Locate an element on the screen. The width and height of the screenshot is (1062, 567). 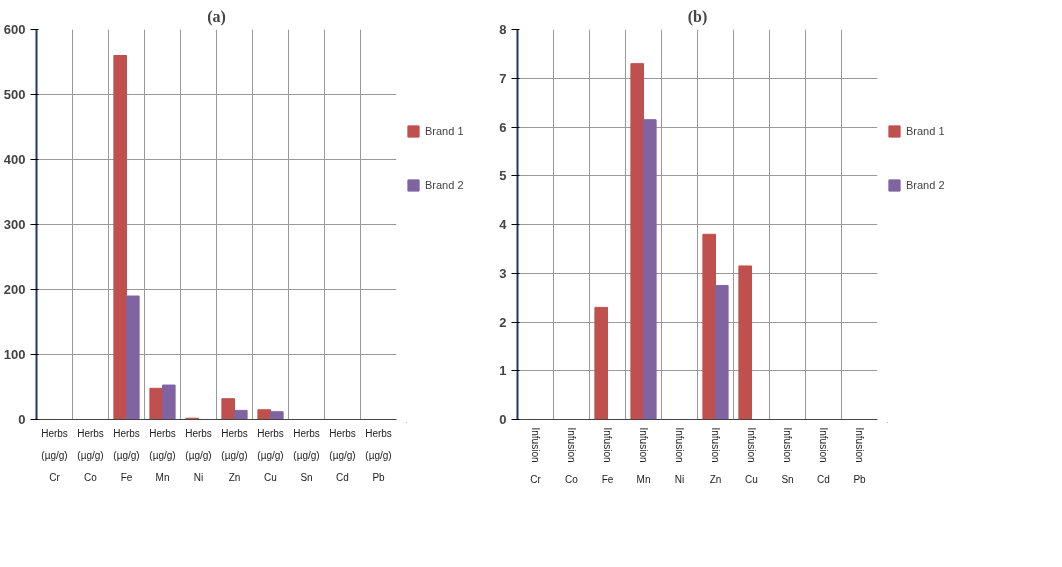
y-tick-label: 300 is located at coordinates (14, 224).